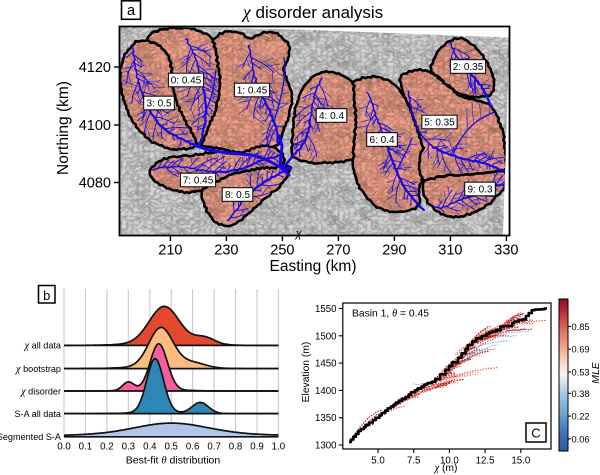 Image resolution: width=600 pixels, height=475 pixels. Describe the element at coordinates (581, 439) in the screenshot. I see `svg-text: 0.06` at that location.